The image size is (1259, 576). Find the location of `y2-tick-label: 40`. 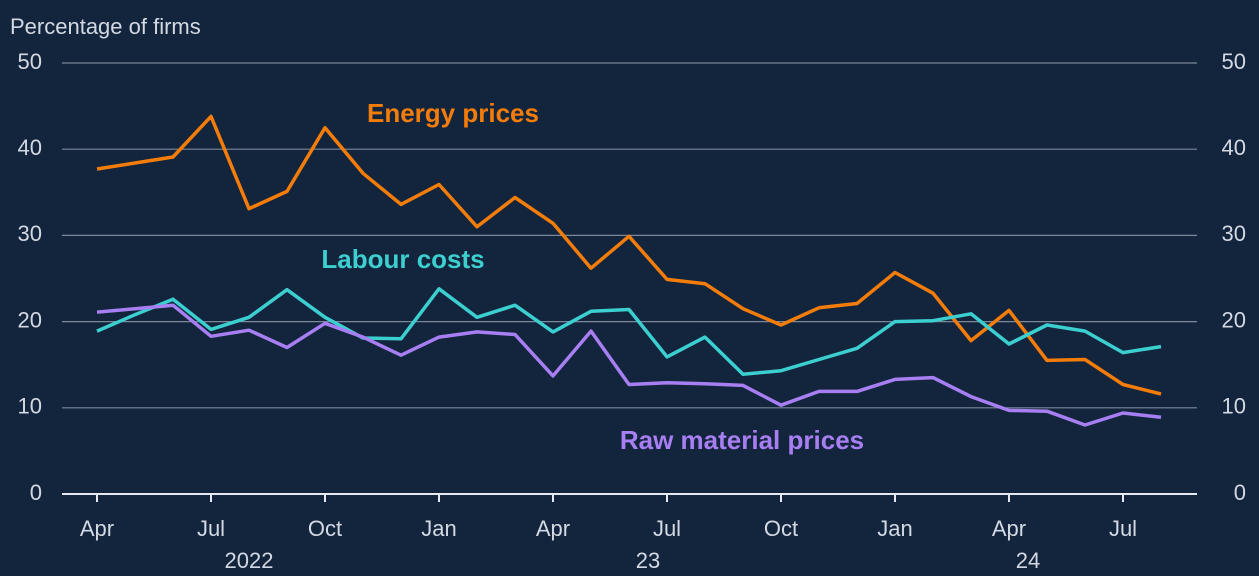

y2-tick-label: 40 is located at coordinates (1234, 147).